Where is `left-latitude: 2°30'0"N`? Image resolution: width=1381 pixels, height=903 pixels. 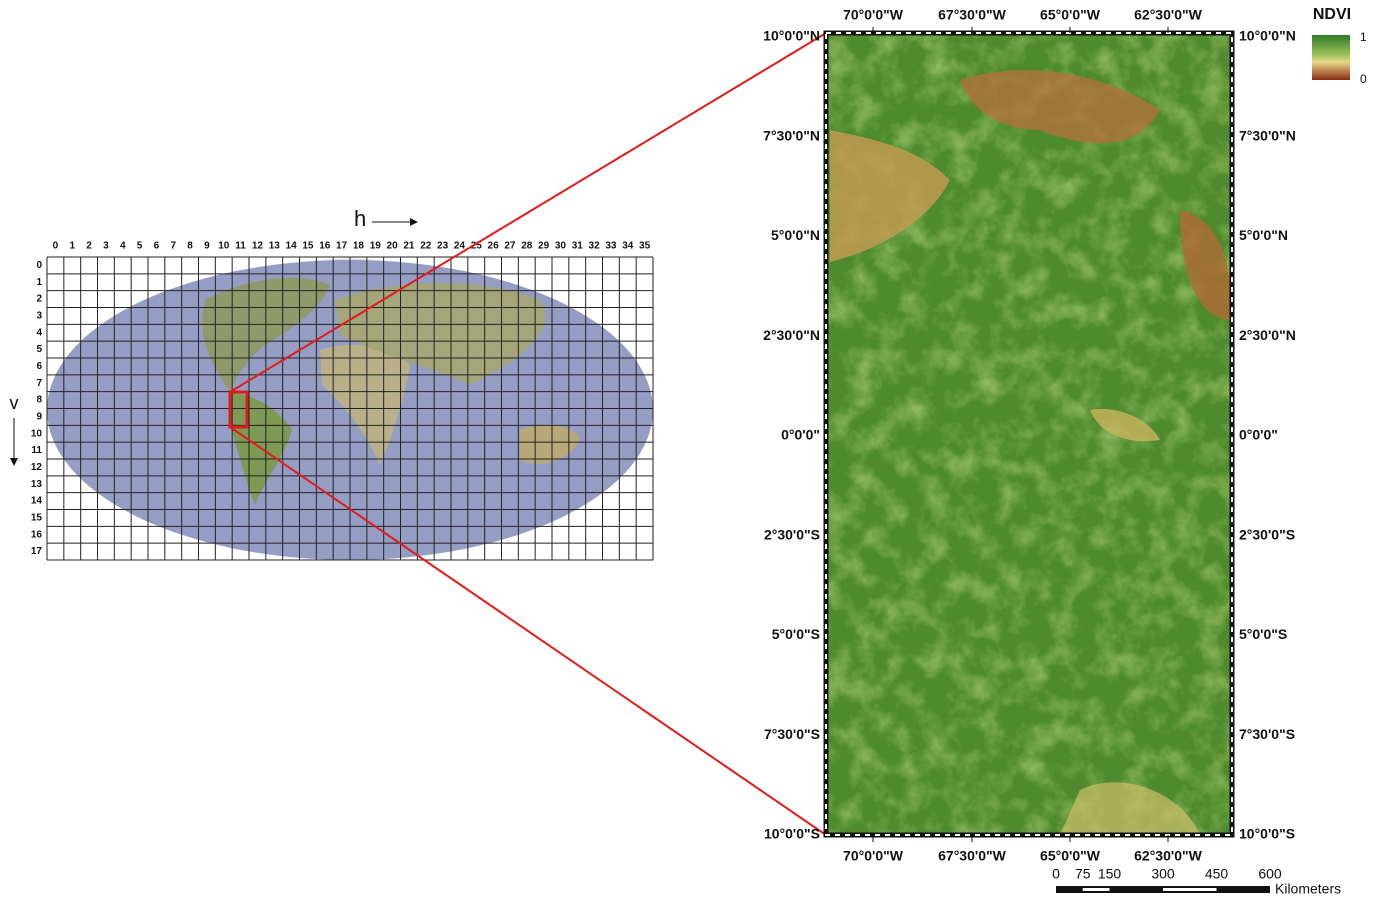
left-latitude: 2°30'0"N is located at coordinates (791, 335).